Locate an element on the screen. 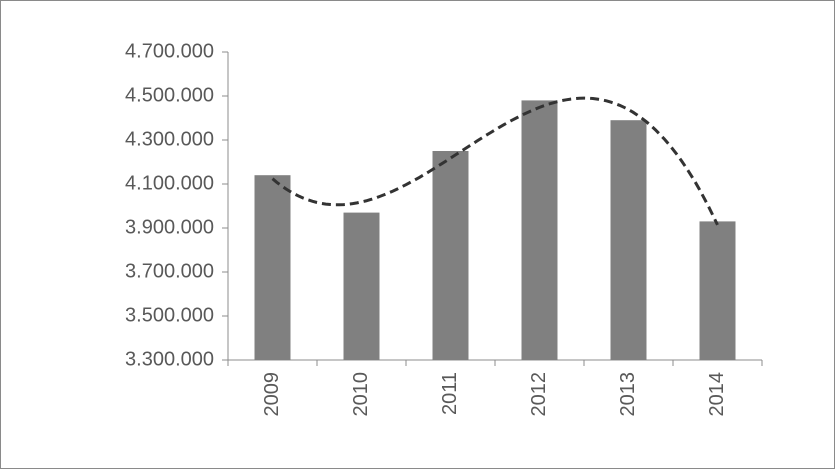 This screenshot has height=469, width=835. y-tick-label: 3.500.000 is located at coordinates (169, 315).